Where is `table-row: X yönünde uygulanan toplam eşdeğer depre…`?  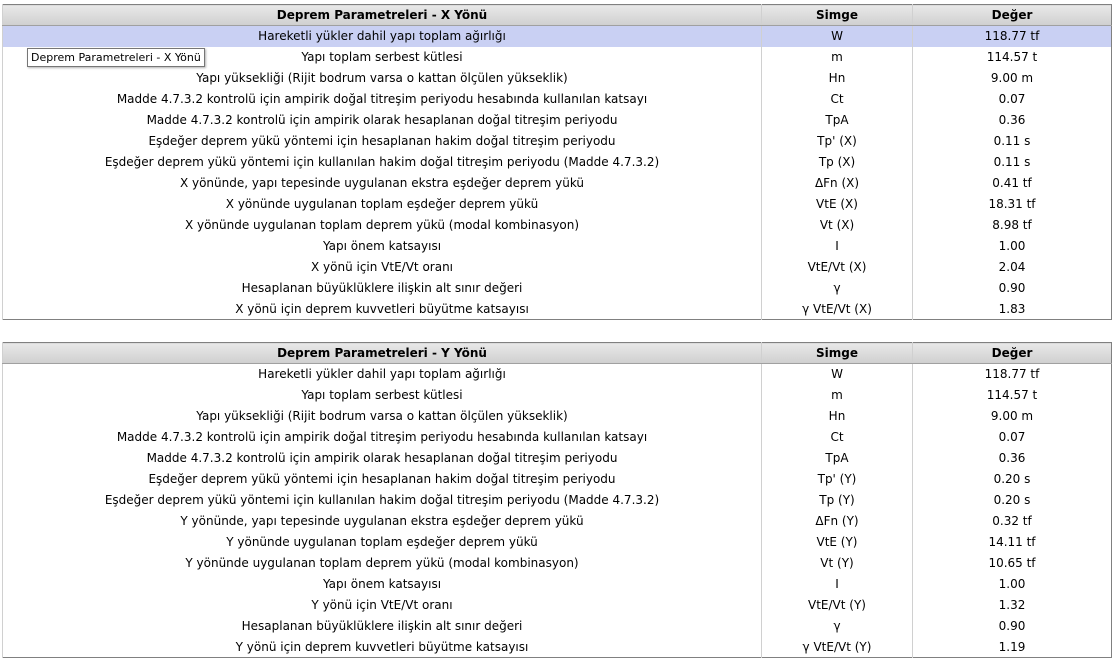
table-row: X yönünde uygulanan toplam eşdeğer depre… is located at coordinates (557, 204).